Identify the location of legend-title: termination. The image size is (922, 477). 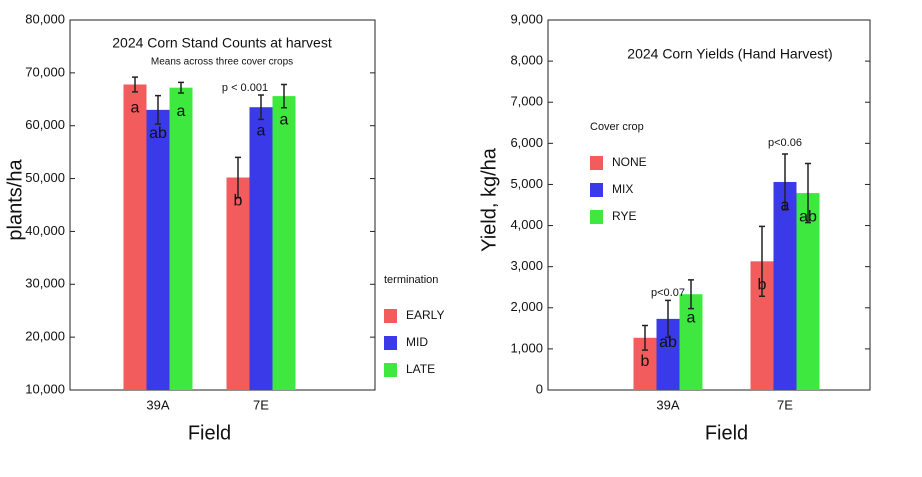
(411, 280).